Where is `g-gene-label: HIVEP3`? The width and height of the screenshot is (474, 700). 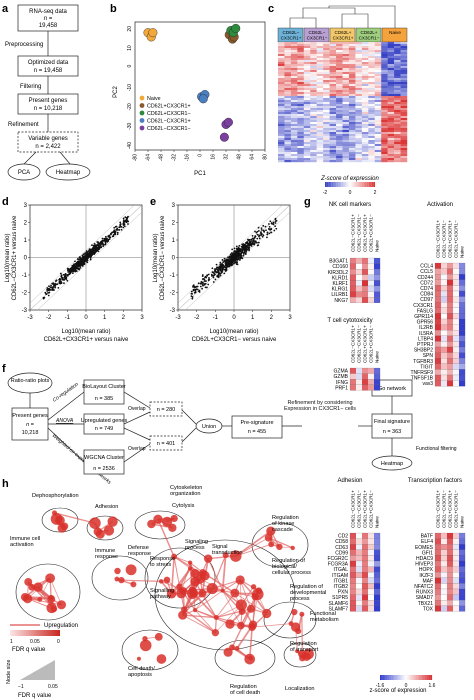
g-gene-label: HIVEP3 is located at coordinates (424, 565).